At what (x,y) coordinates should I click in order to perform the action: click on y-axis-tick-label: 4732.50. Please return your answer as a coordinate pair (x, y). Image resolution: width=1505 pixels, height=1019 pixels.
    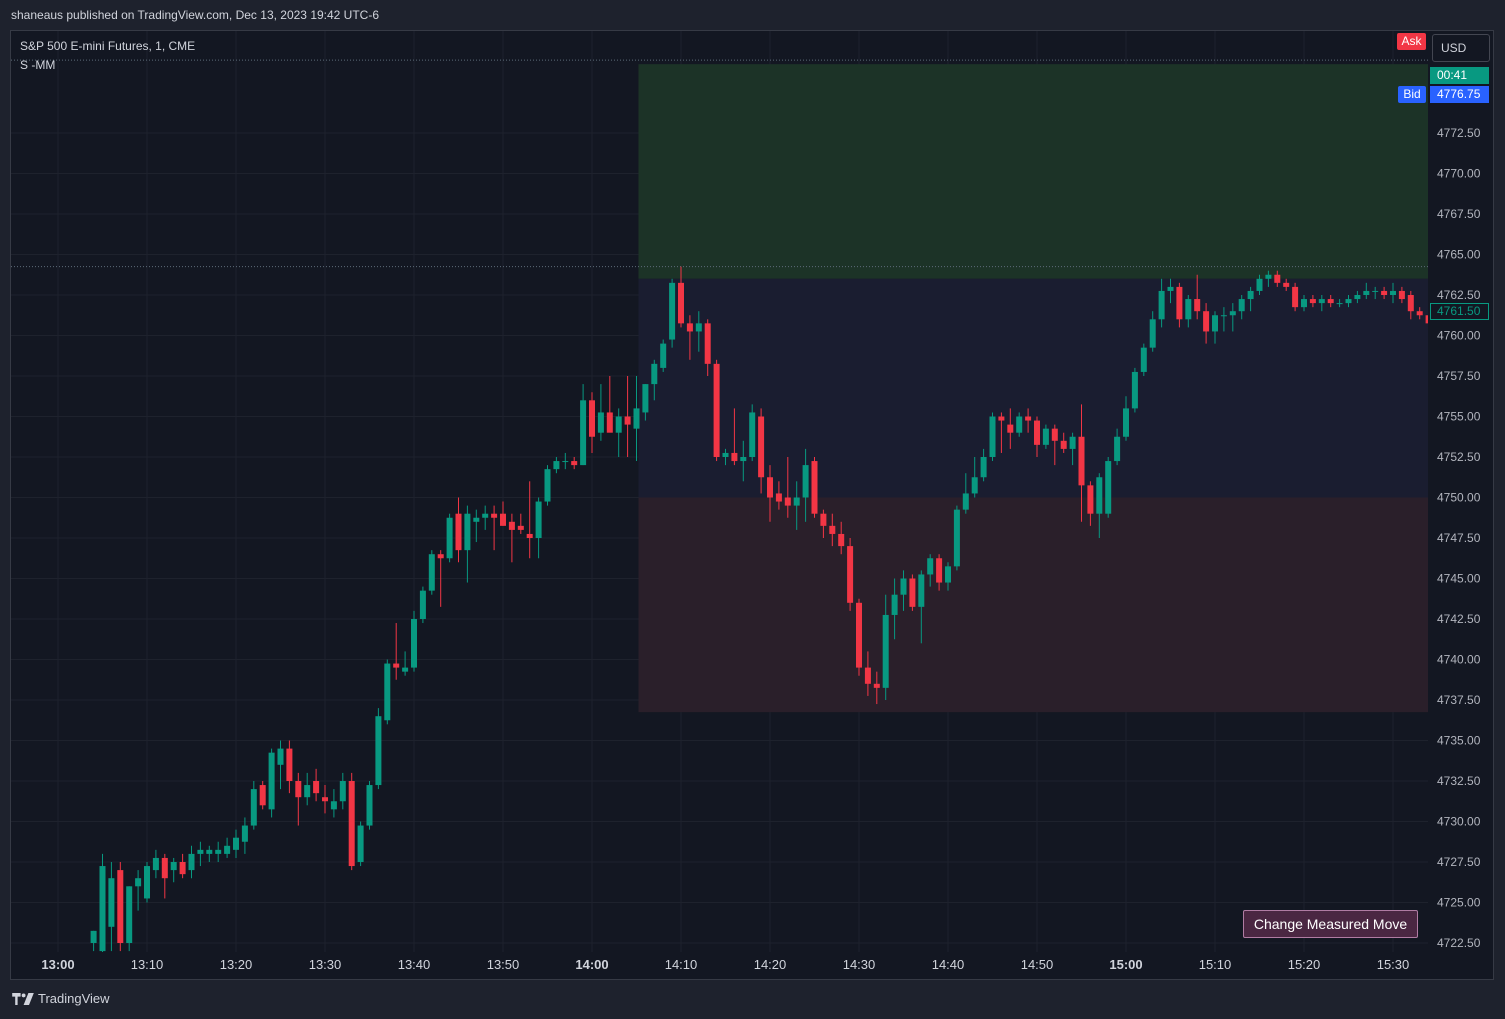
    Looking at the image, I should click on (1459, 781).